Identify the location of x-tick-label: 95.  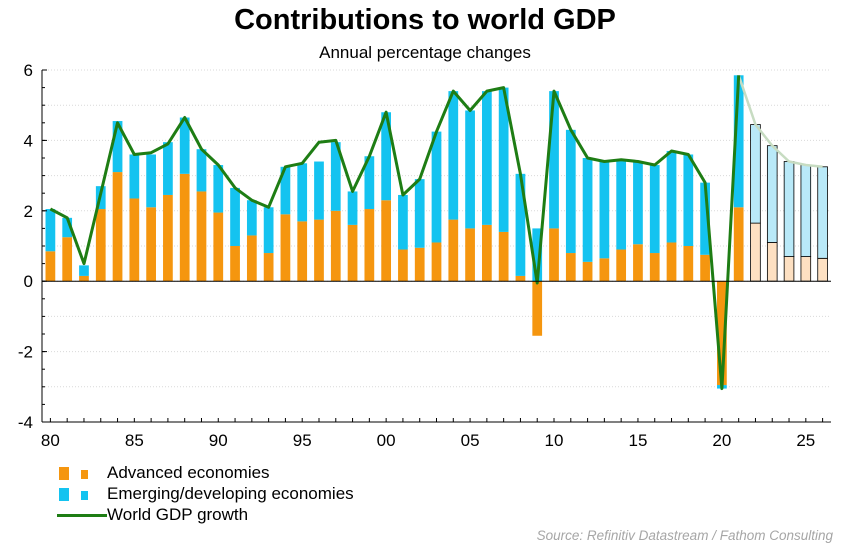
(302, 440).